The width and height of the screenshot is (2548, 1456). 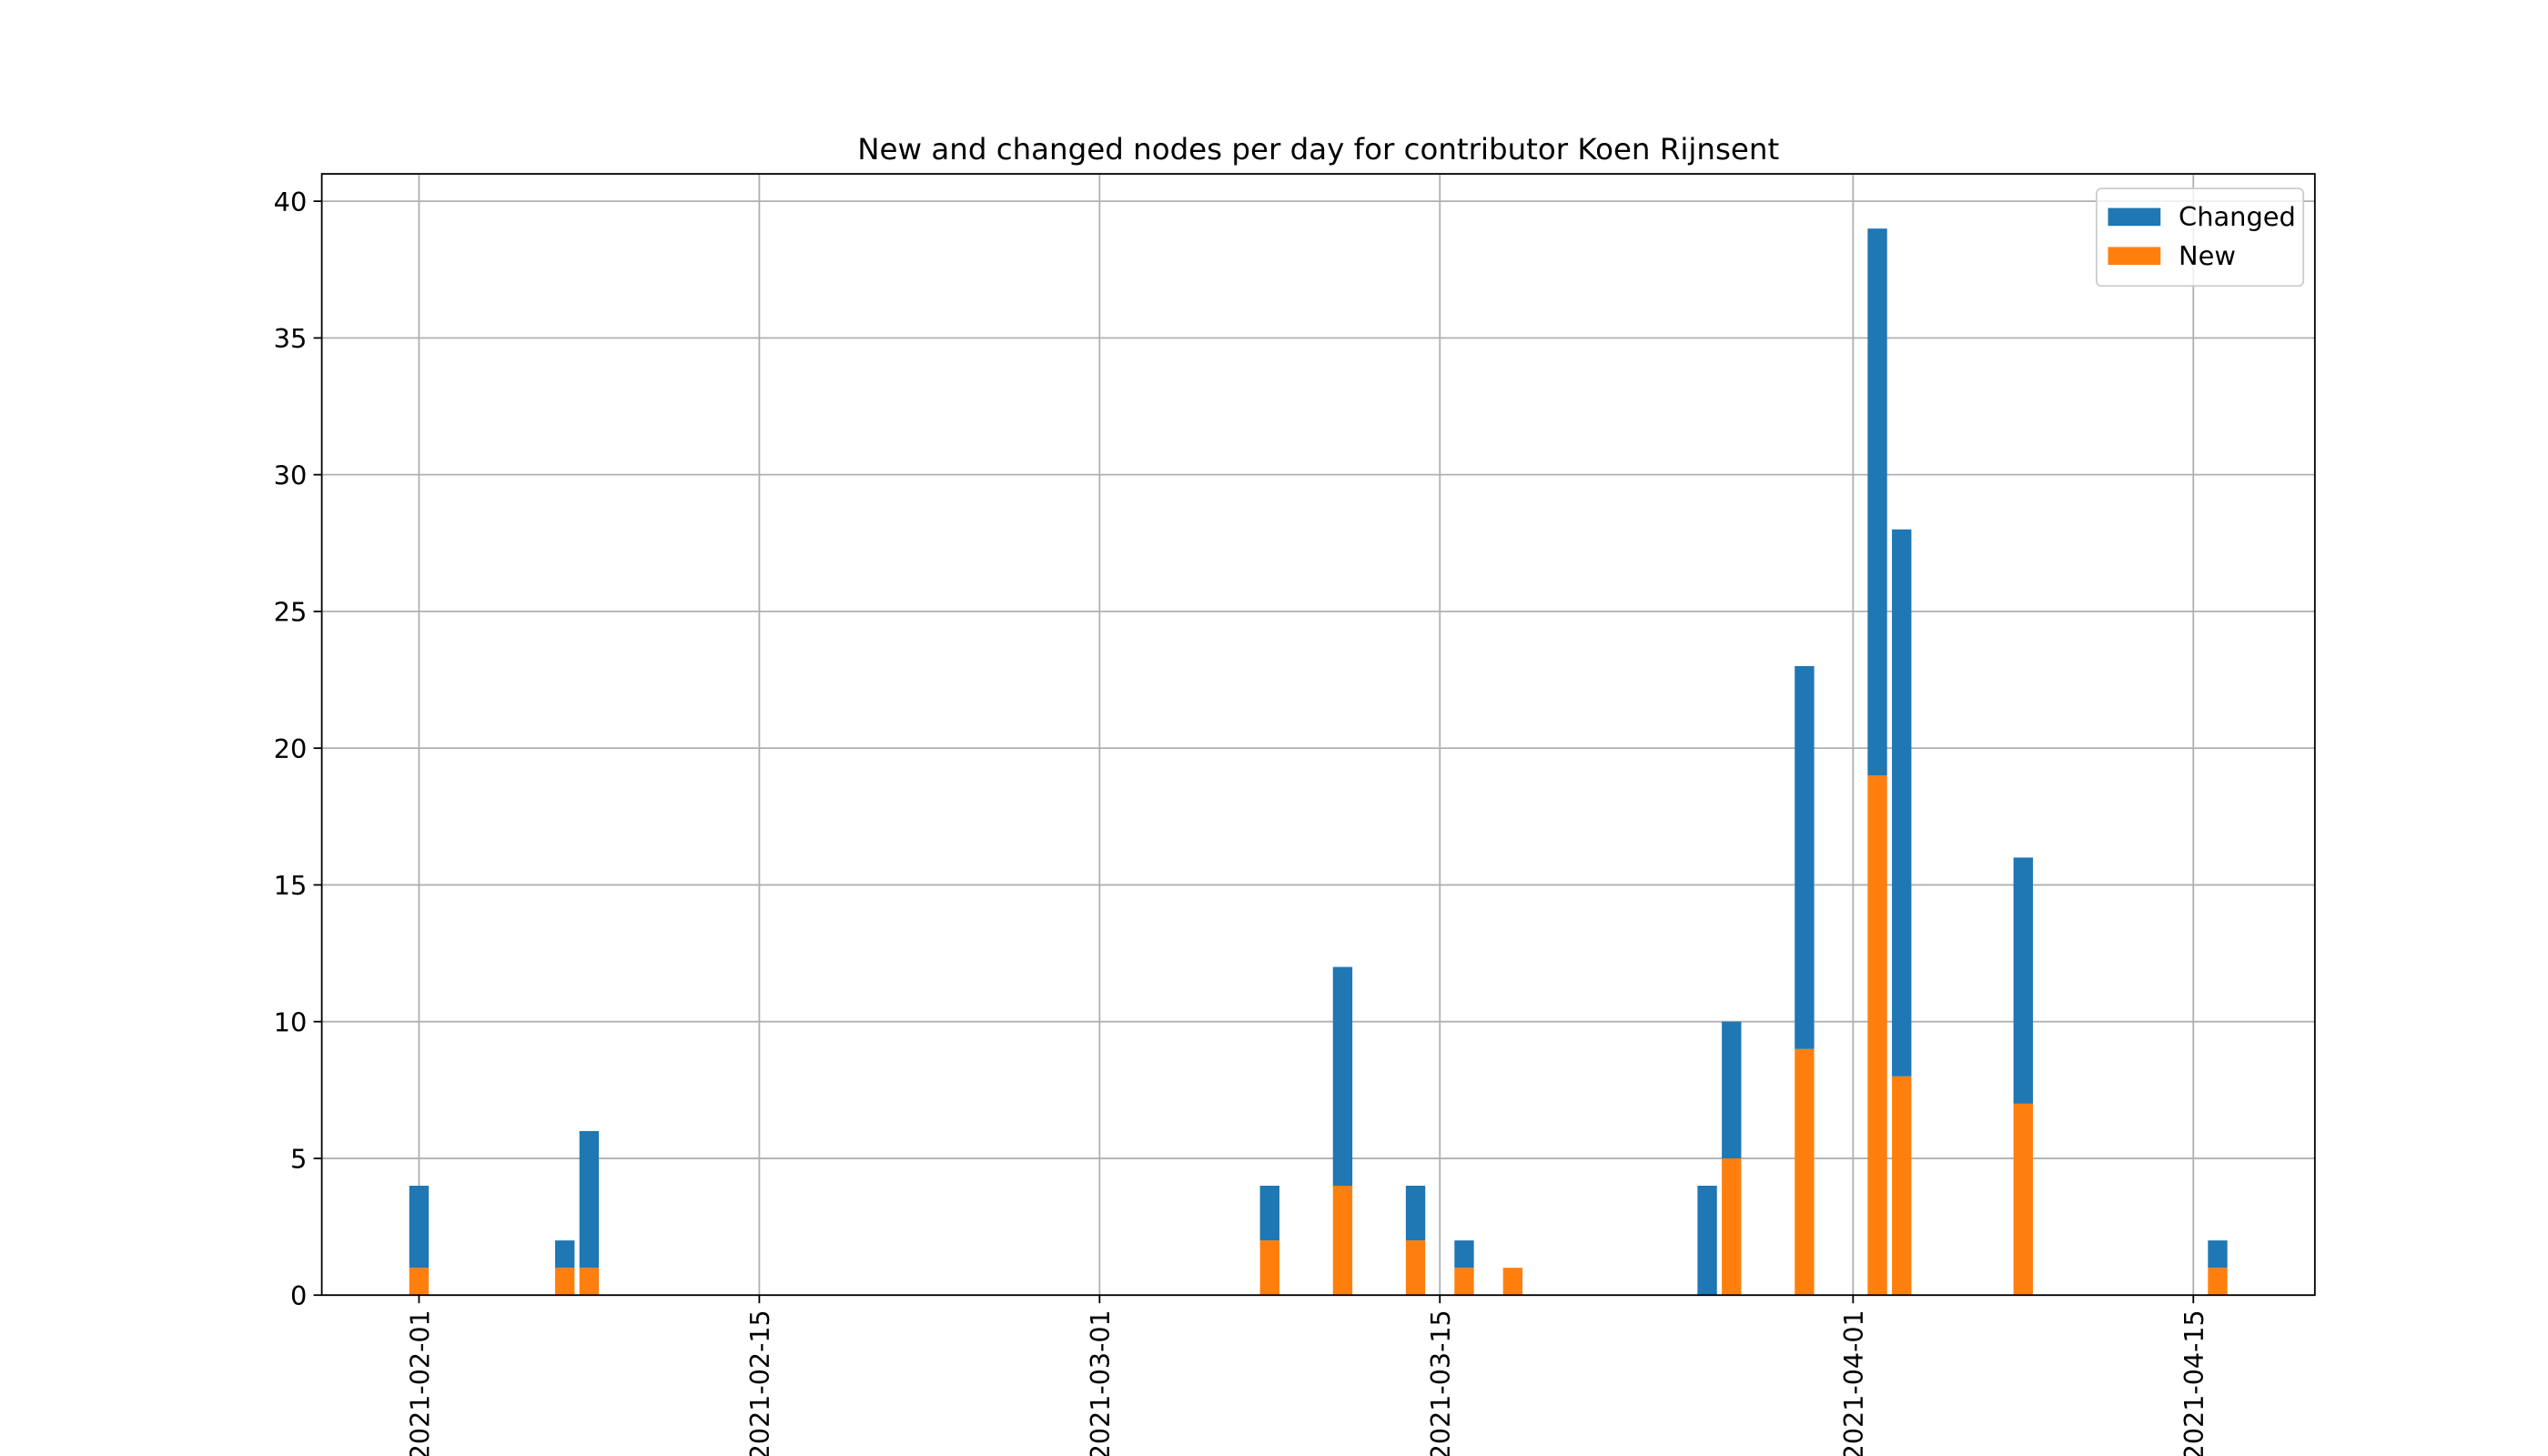 What do you see at coordinates (299, 1160) in the screenshot?
I see `y-tick-label: 5` at bounding box center [299, 1160].